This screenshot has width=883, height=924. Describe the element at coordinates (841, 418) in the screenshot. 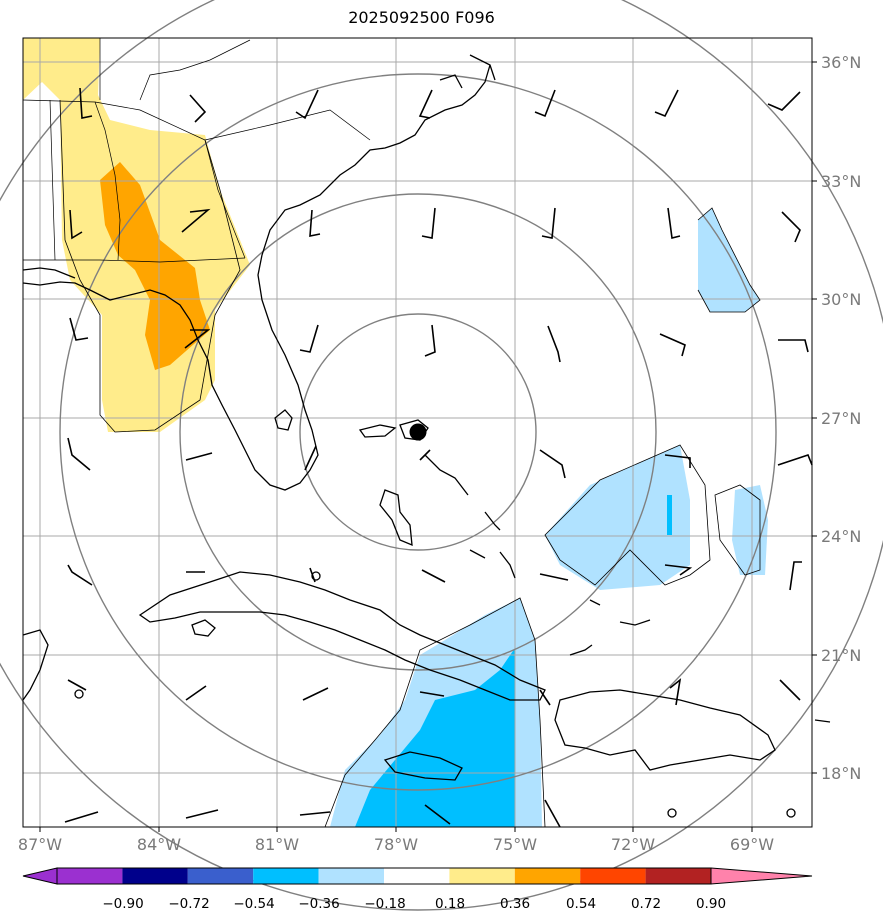

I see `lat-label: 27°N` at that location.